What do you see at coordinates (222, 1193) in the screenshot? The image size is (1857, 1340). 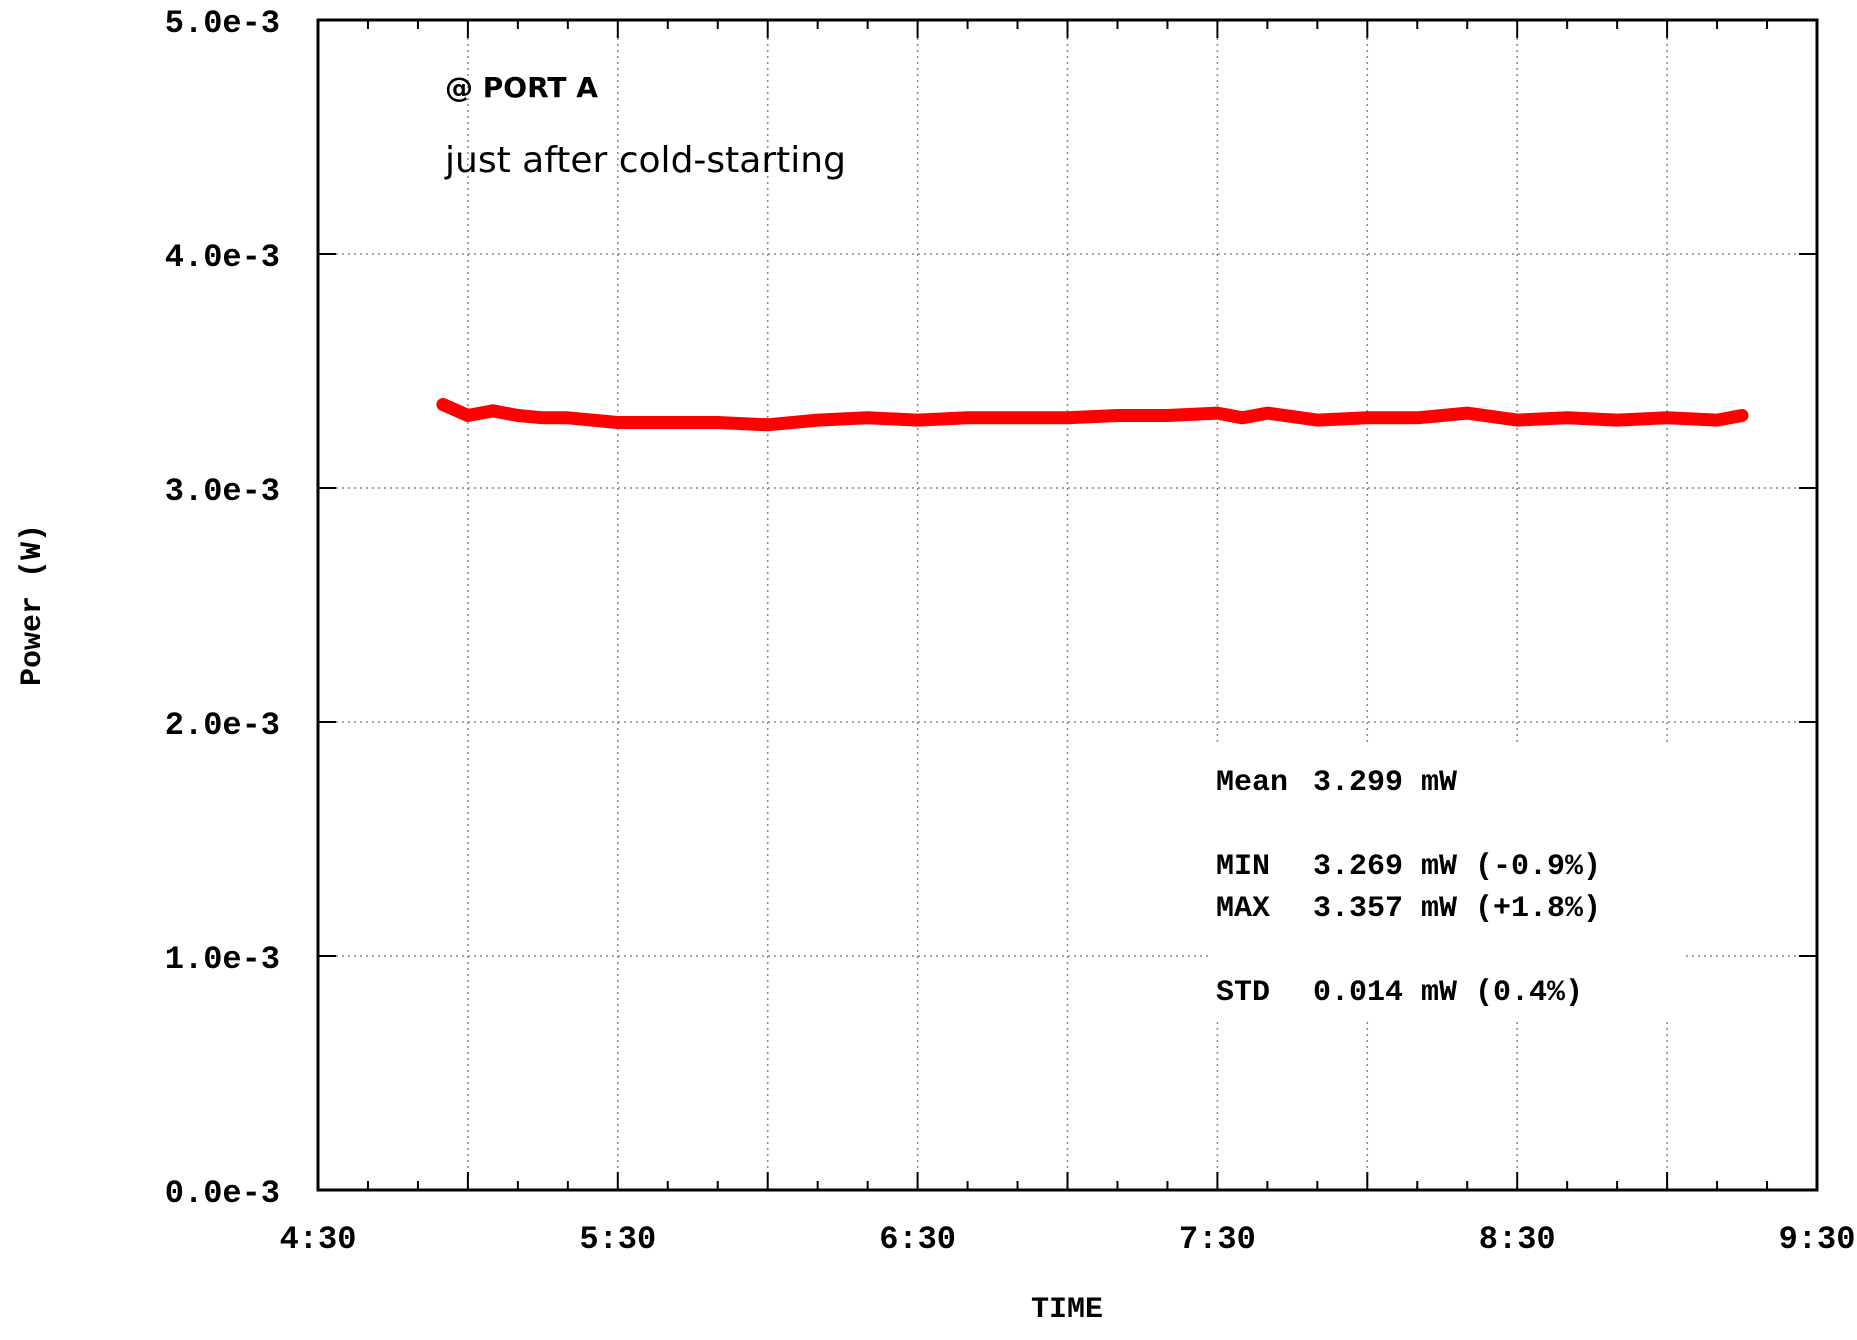 I see `y-tick-label: 0.0e-3` at bounding box center [222, 1193].